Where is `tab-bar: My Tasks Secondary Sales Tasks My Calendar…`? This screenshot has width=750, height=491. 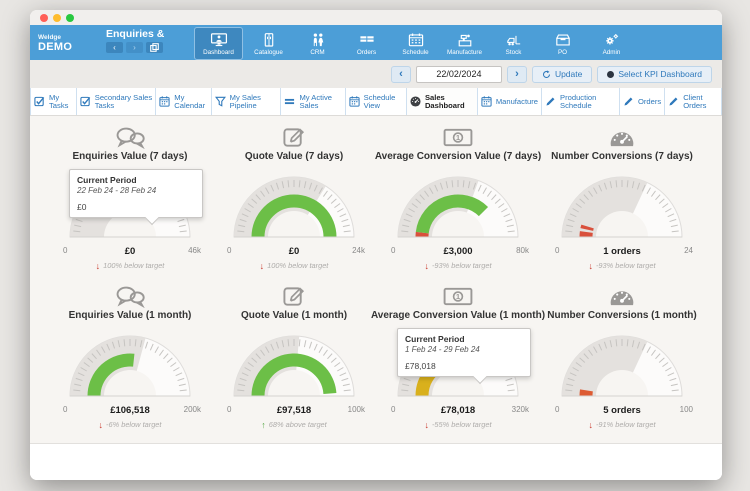
tab-bar: My Tasks Secondary Sales Tasks My Calendar… is located at coordinates (376, 102).